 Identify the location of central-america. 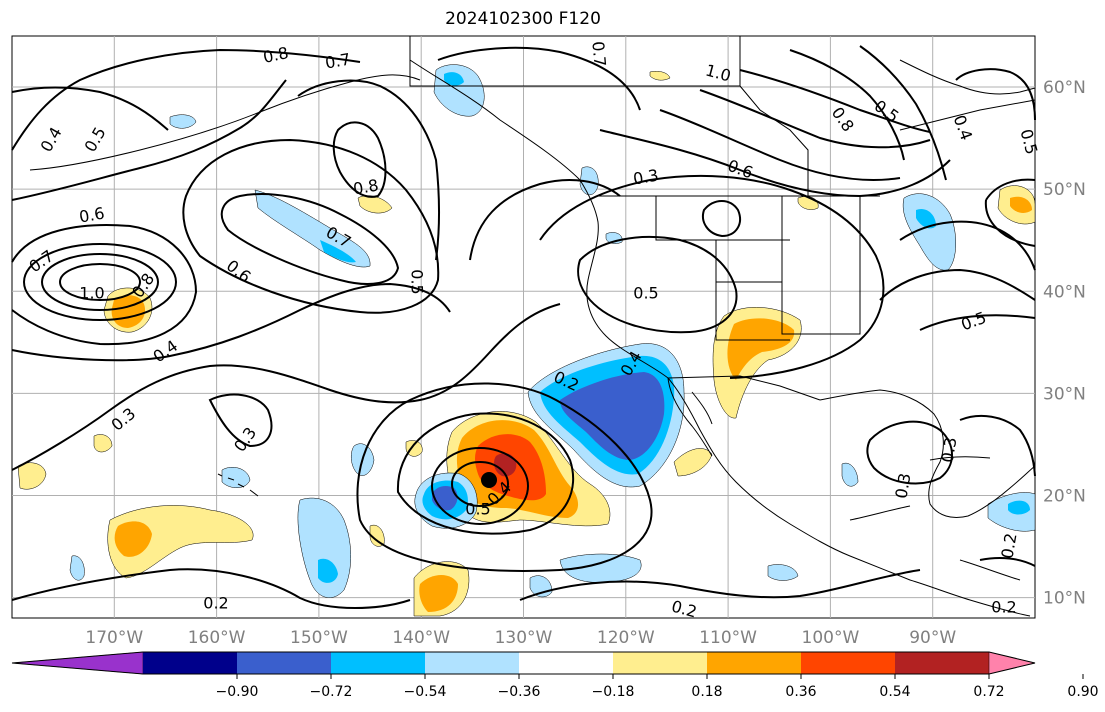
(935, 518).